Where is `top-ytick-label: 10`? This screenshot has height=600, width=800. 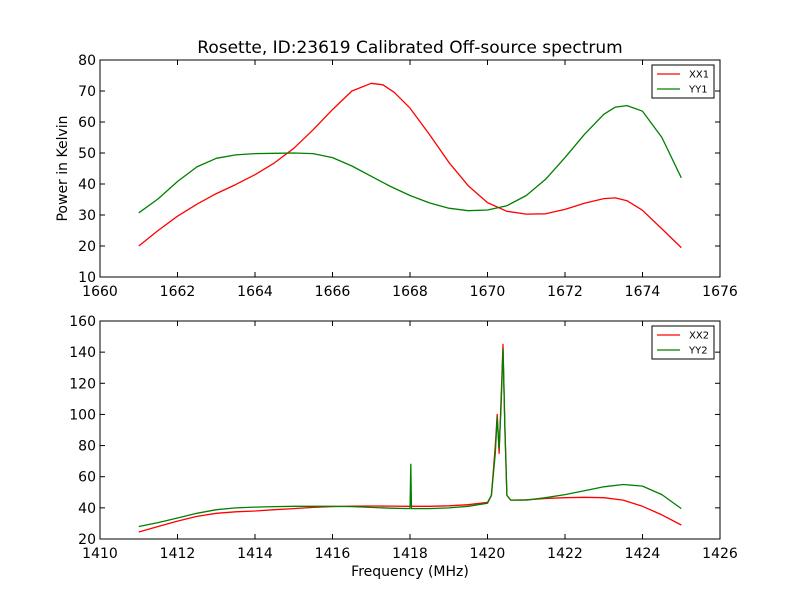
top-ytick-label: 10 is located at coordinates (87, 278).